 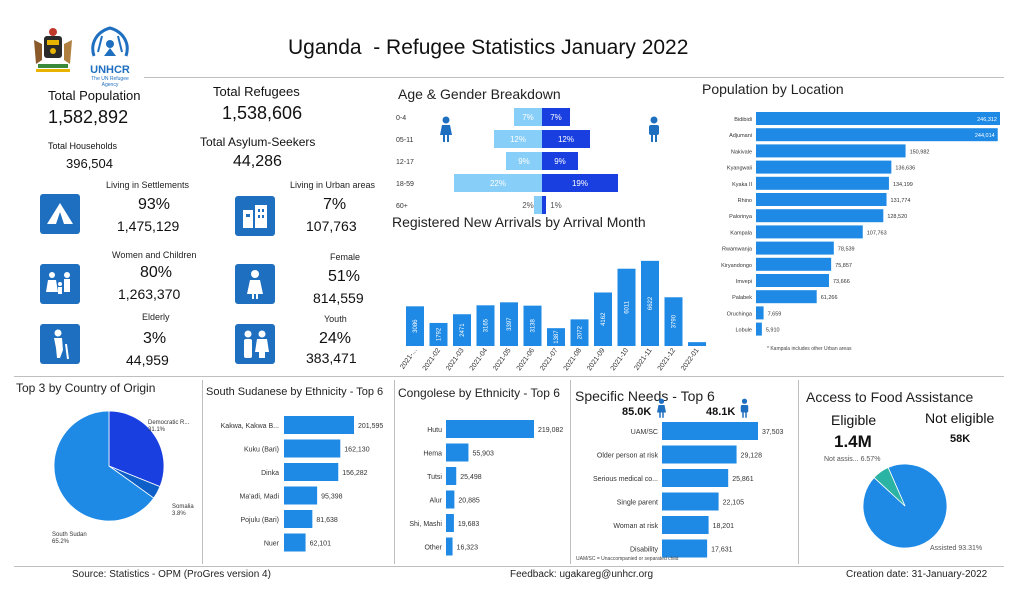 What do you see at coordinates (773, 89) in the screenshot?
I see `location-title: Population by Location` at bounding box center [773, 89].